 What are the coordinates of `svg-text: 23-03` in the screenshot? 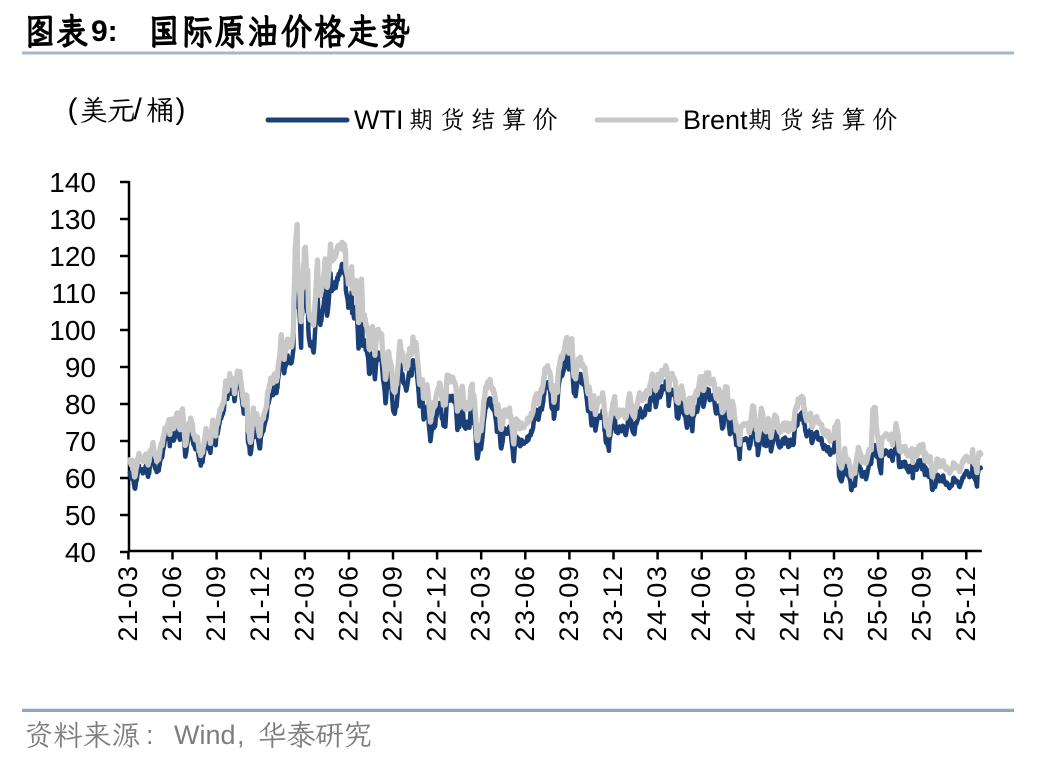 It's located at (481, 603).